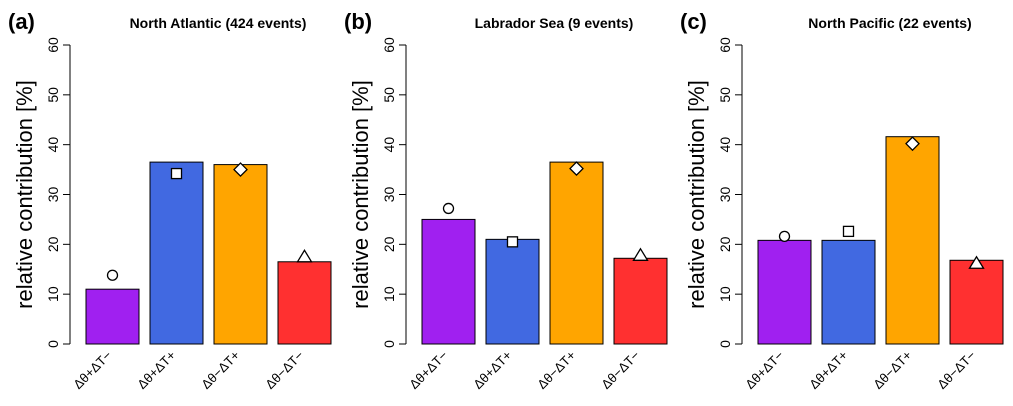 Image resolution: width=1013 pixels, height=406 pixels. I want to click on chart-title: North Atlantic (424 events), so click(218, 23).